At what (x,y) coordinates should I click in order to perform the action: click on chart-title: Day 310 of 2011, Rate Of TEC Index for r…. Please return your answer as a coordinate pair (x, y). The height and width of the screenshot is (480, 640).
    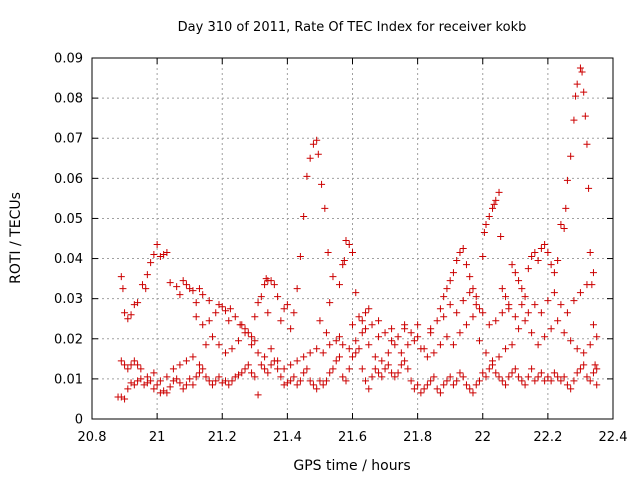
    Looking at the image, I should click on (352, 27).